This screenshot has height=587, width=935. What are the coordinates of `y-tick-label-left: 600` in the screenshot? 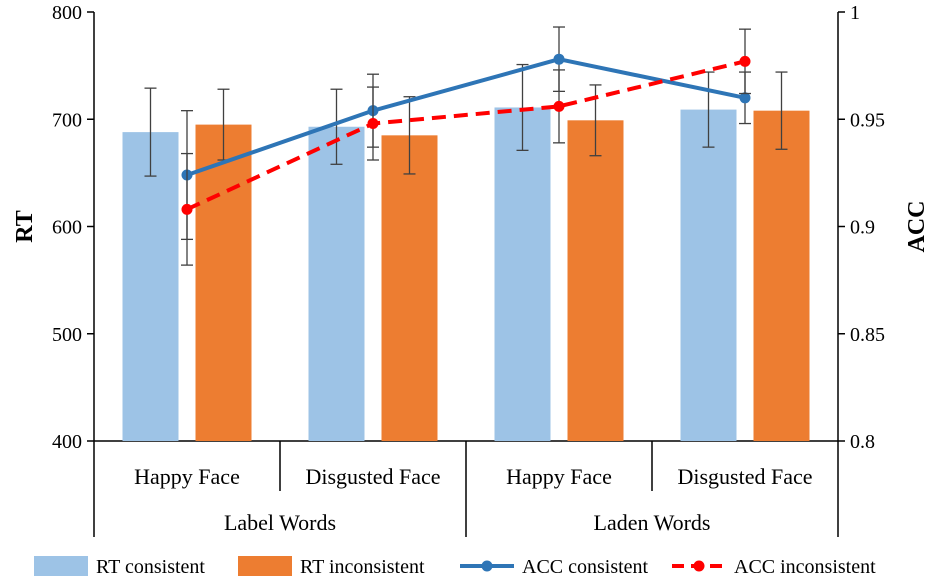 It's located at (67, 228).